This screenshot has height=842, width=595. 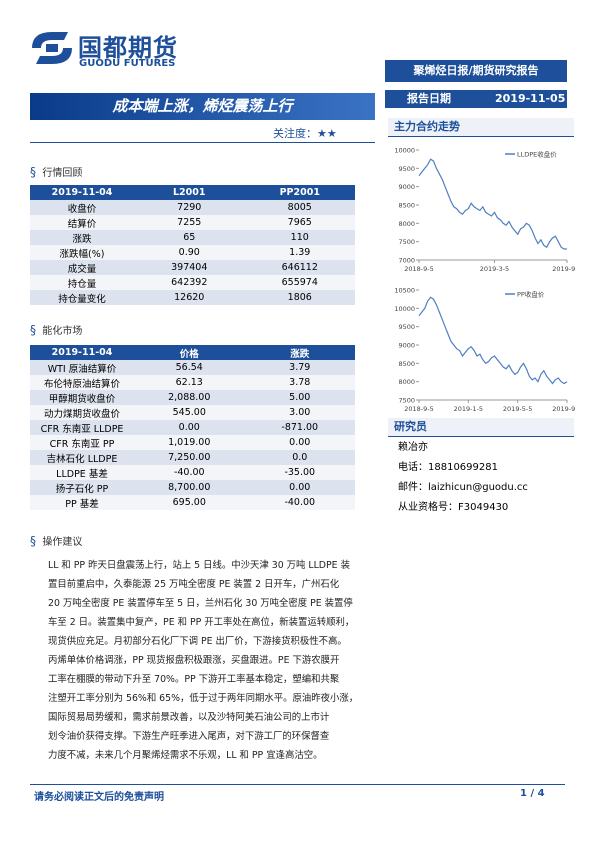 What do you see at coordinates (127, 63) in the screenshot?
I see `logo-en: GUODU FUTURES` at bounding box center [127, 63].